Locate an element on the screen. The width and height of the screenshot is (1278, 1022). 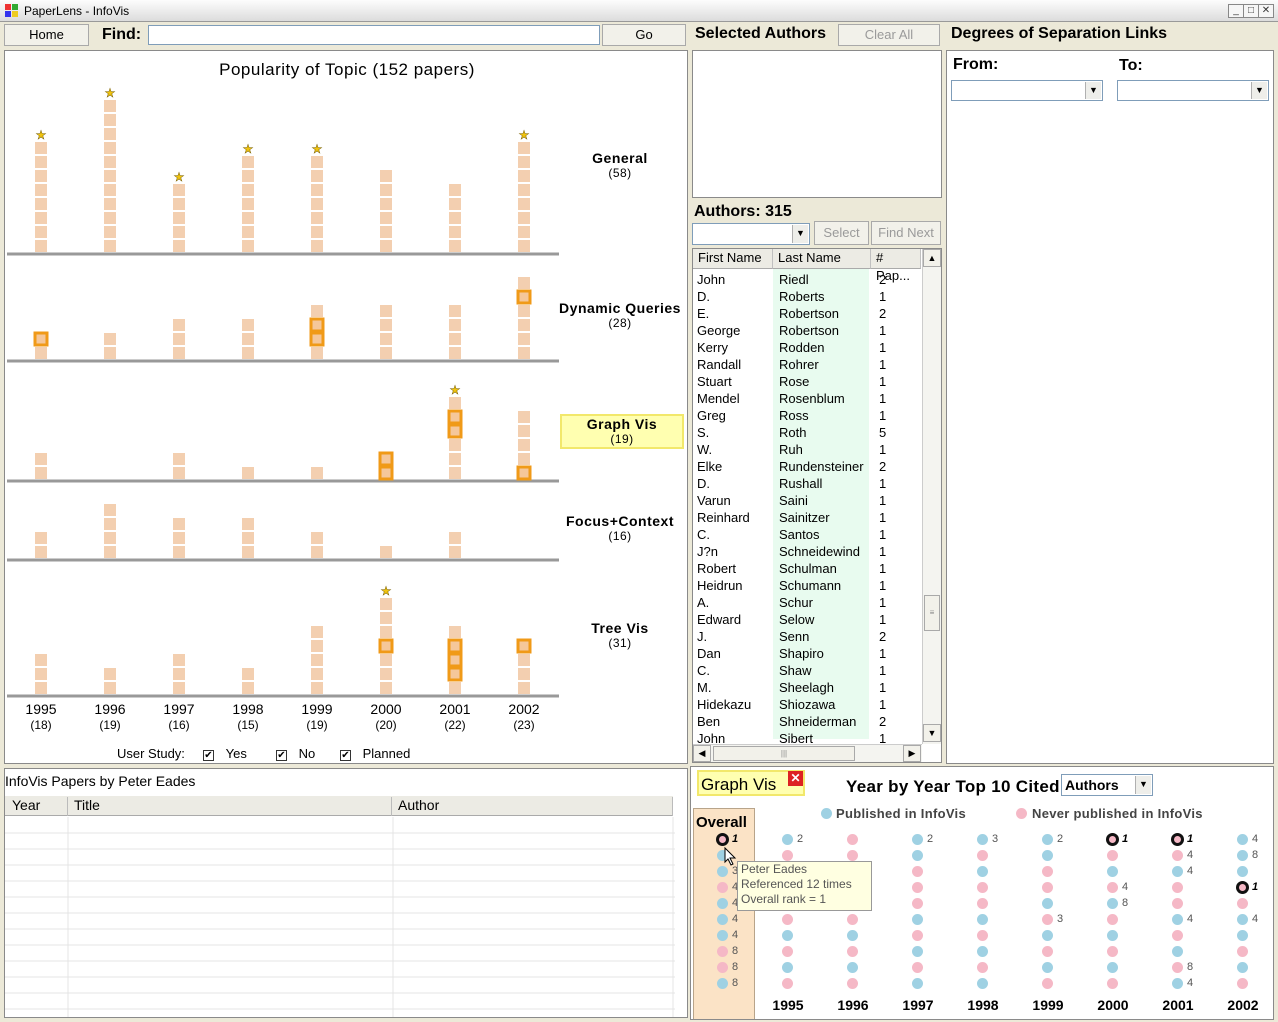
topic-label: Tree Vis (31) is located at coordinates (620, 635).